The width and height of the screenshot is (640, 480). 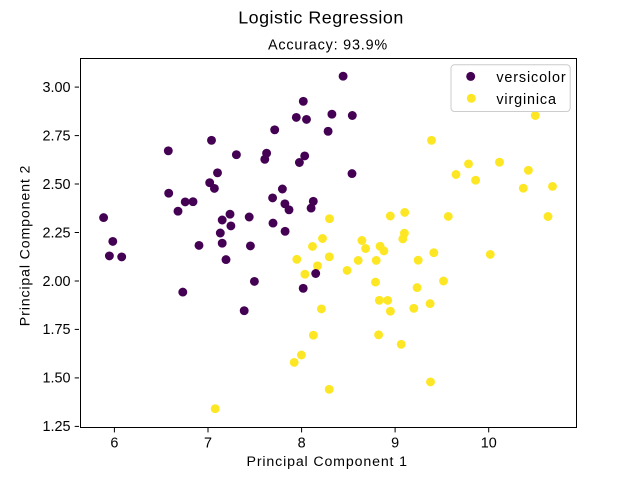 What do you see at coordinates (56, 379) in the screenshot?
I see `svg-text: 1.50` at bounding box center [56, 379].